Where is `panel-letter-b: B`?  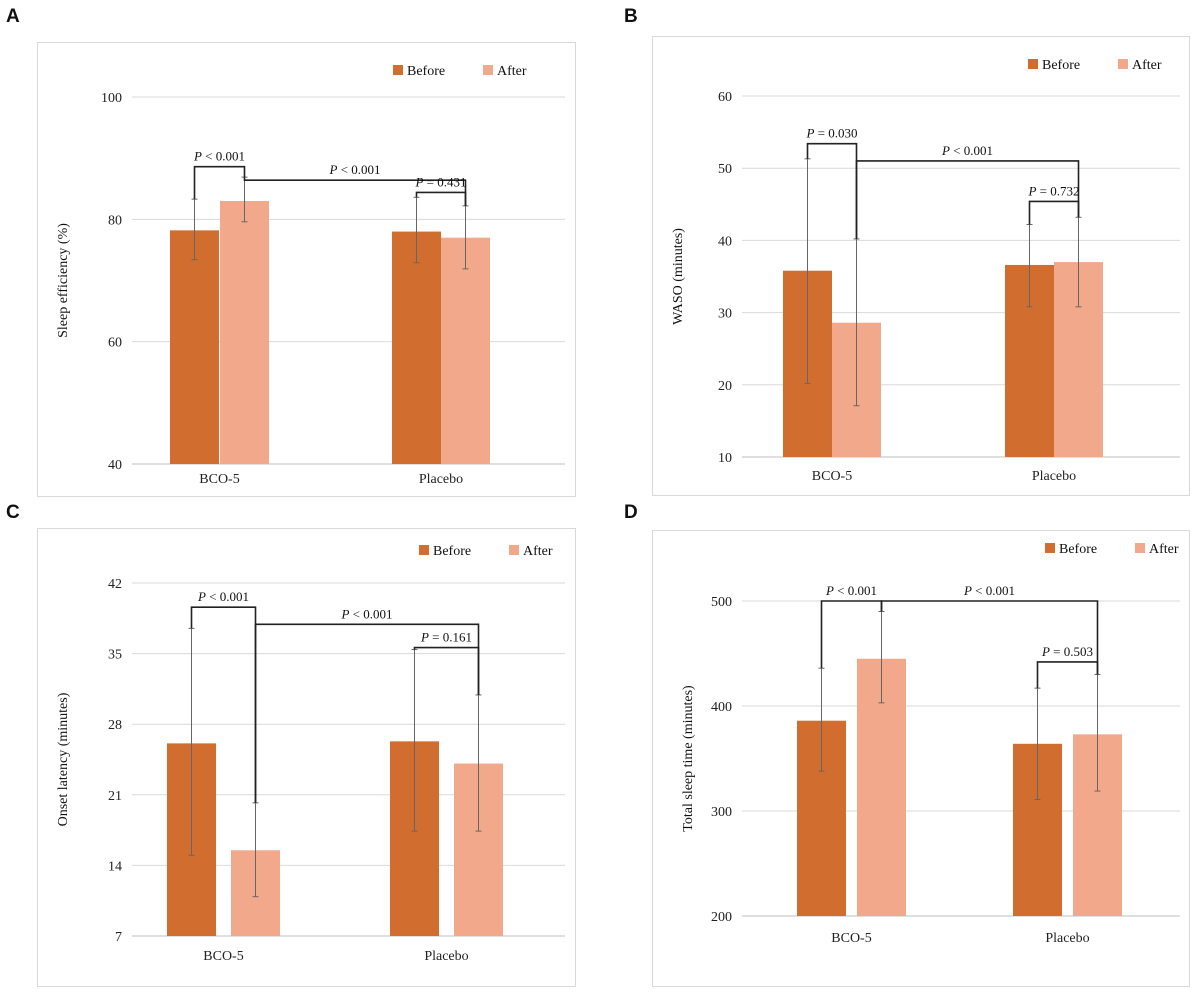
panel-letter-b: B is located at coordinates (631, 16).